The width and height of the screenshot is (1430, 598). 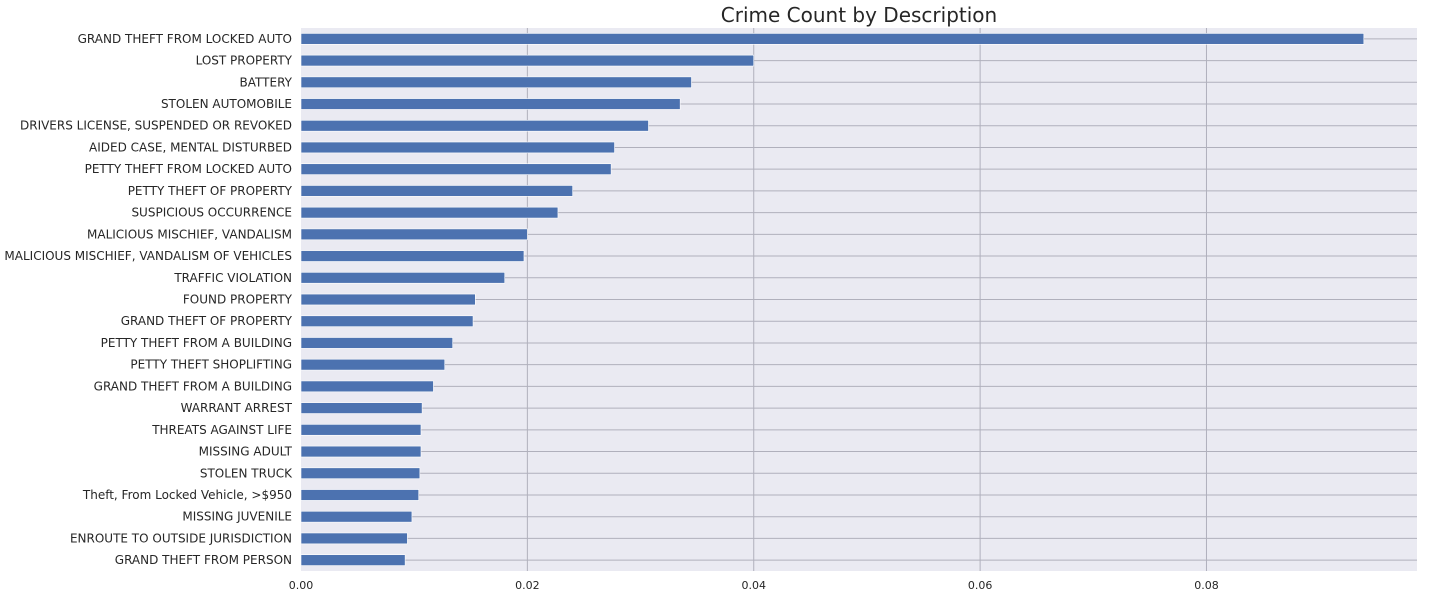 I want to click on category-label: ENROUTE TO OUTSIDE JURISDICTION, so click(x=181, y=538).